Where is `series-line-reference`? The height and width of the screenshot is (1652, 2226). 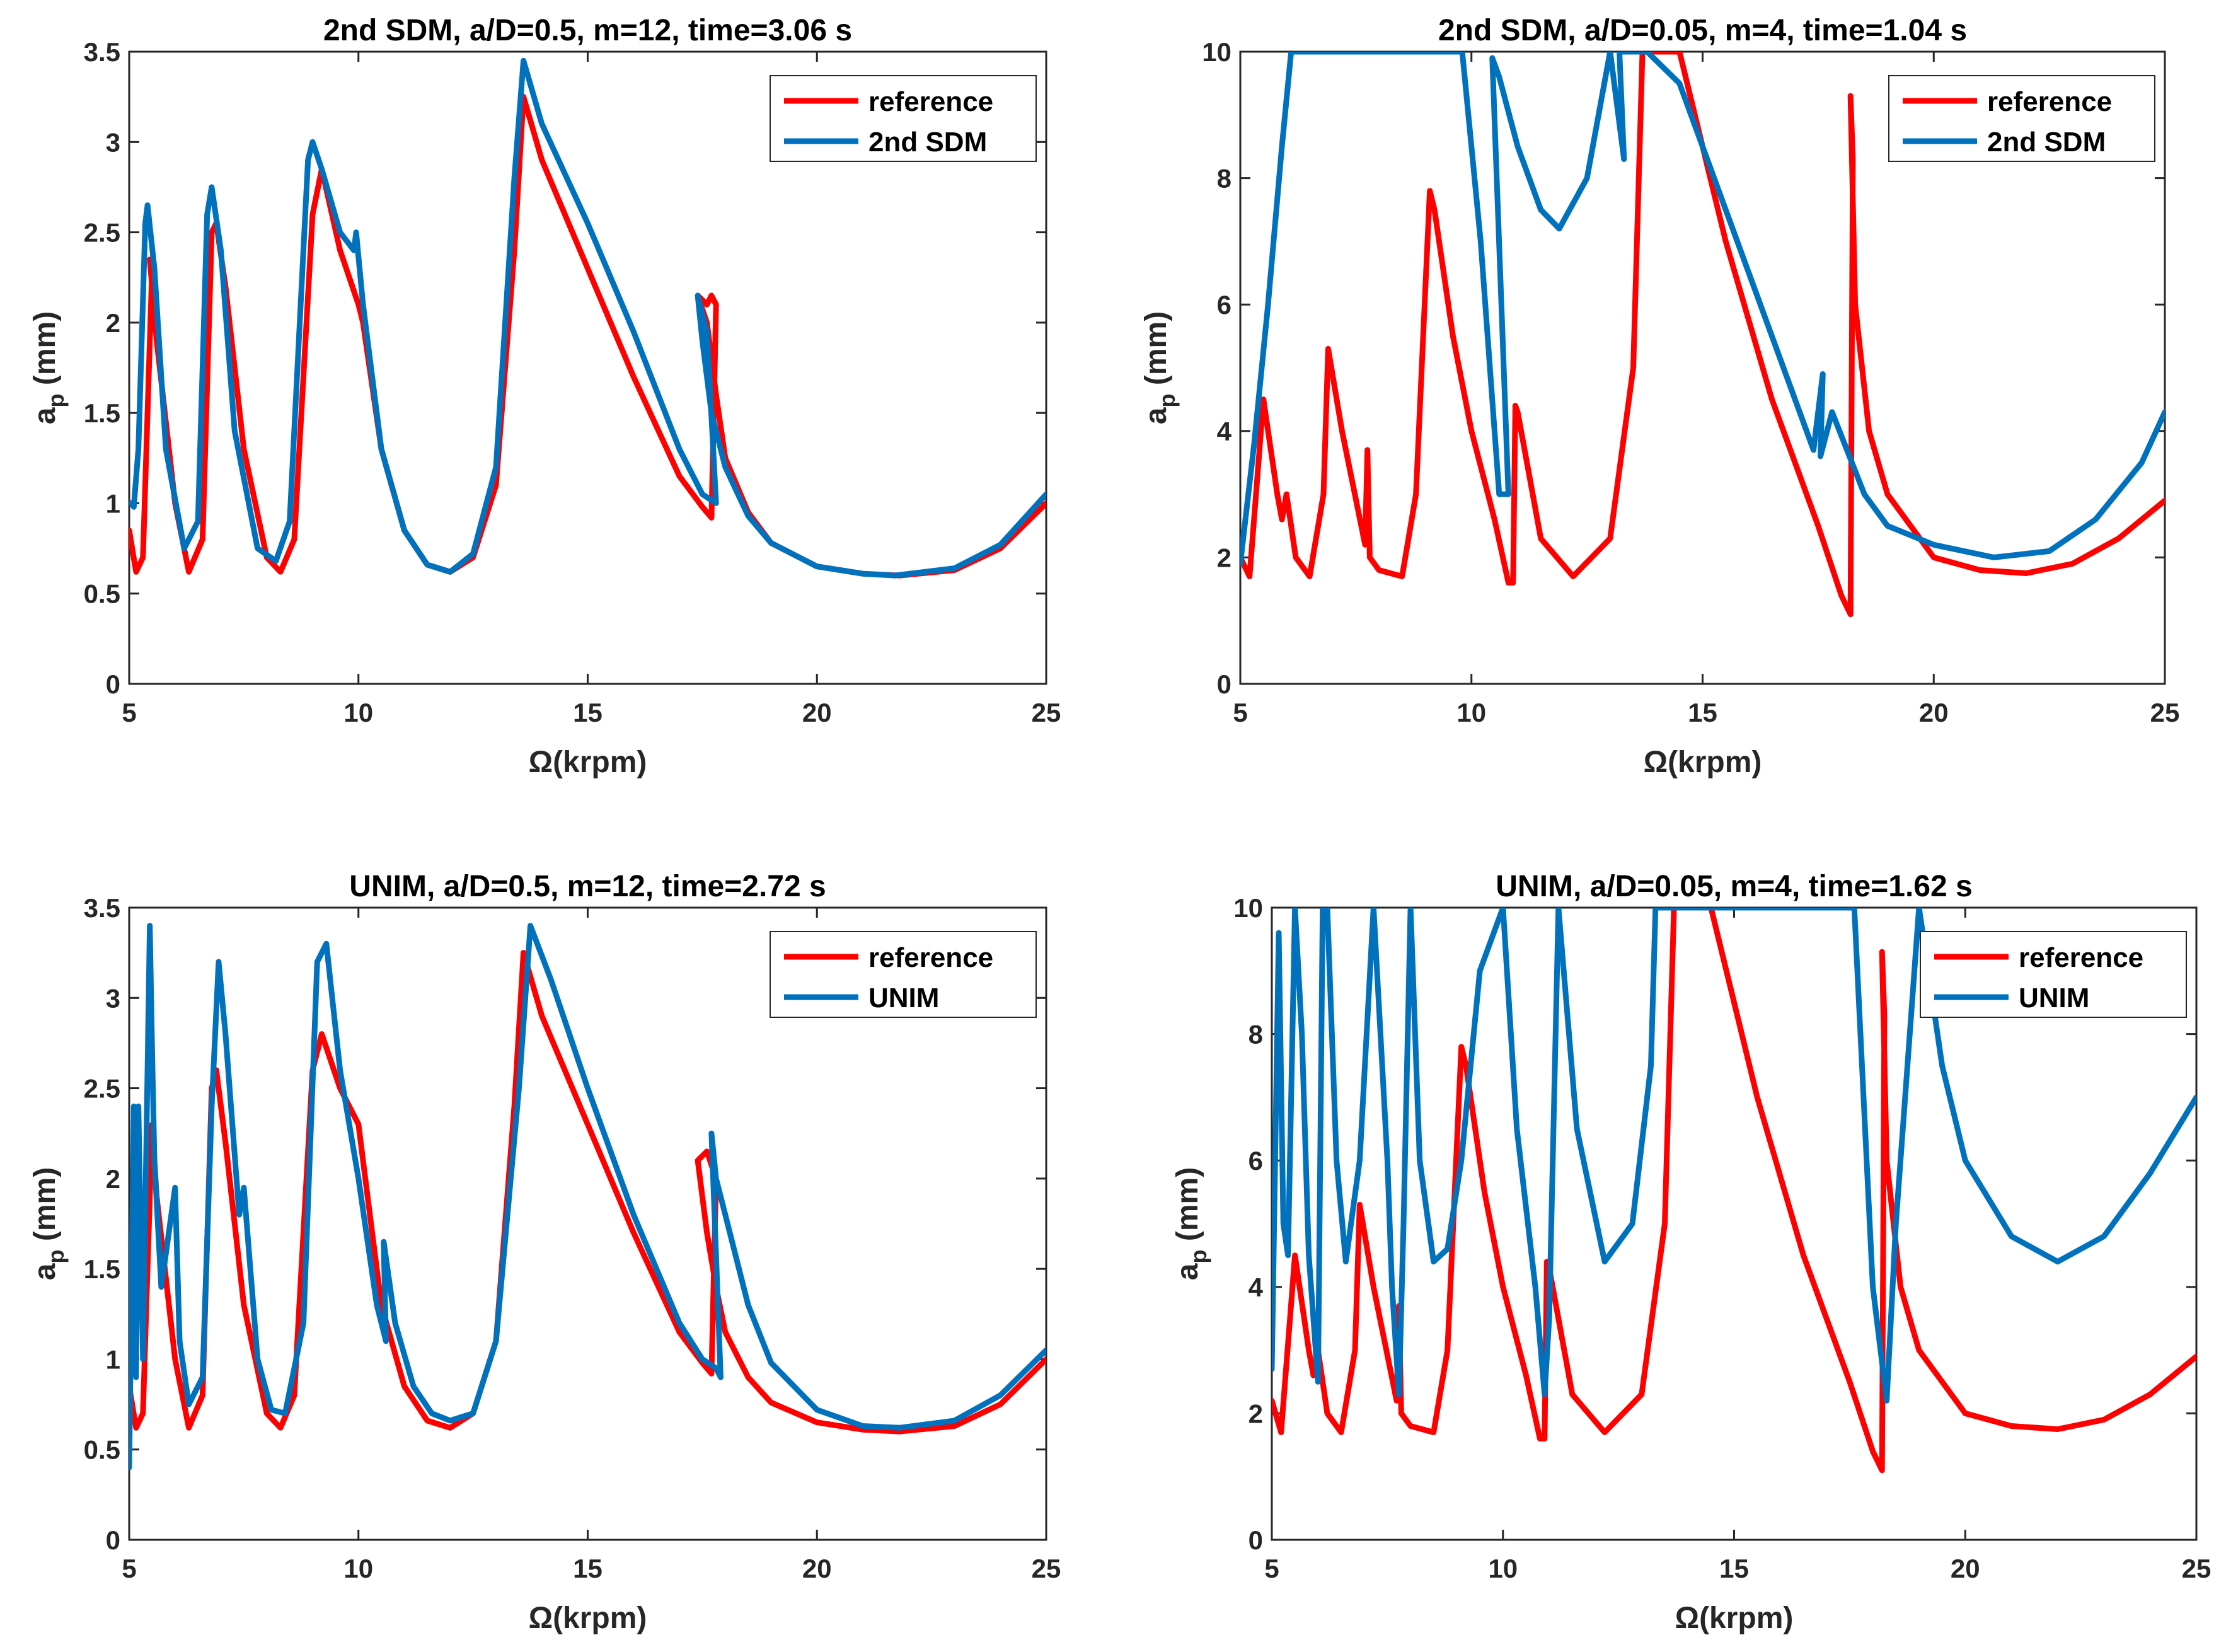
series-line-reference is located at coordinates (1702, 335).